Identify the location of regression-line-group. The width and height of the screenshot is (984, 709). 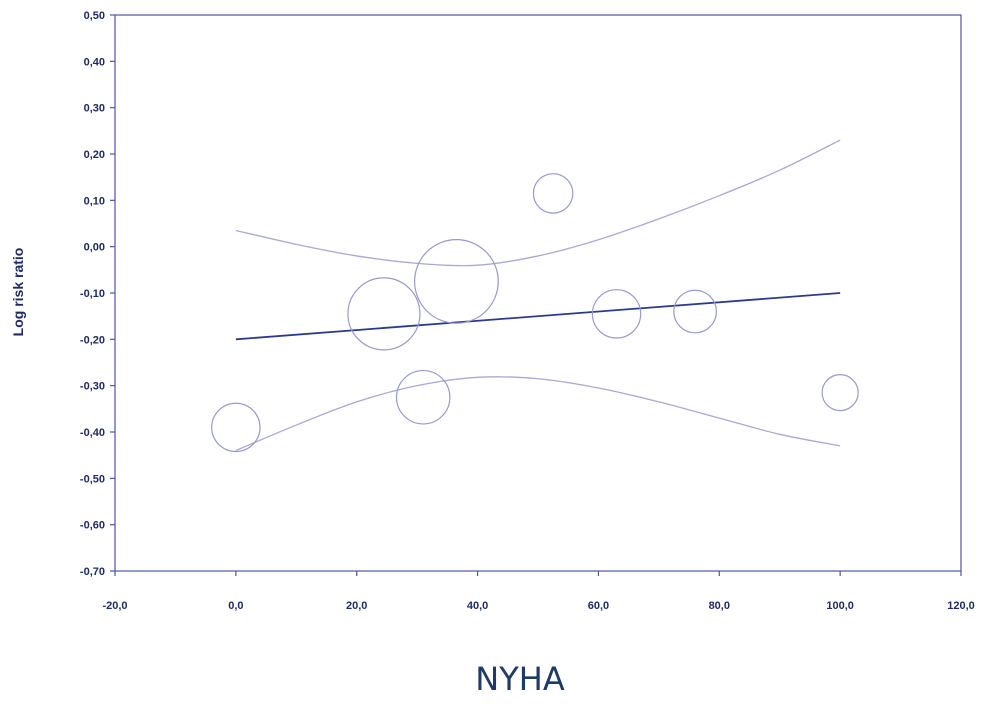
(538, 316).